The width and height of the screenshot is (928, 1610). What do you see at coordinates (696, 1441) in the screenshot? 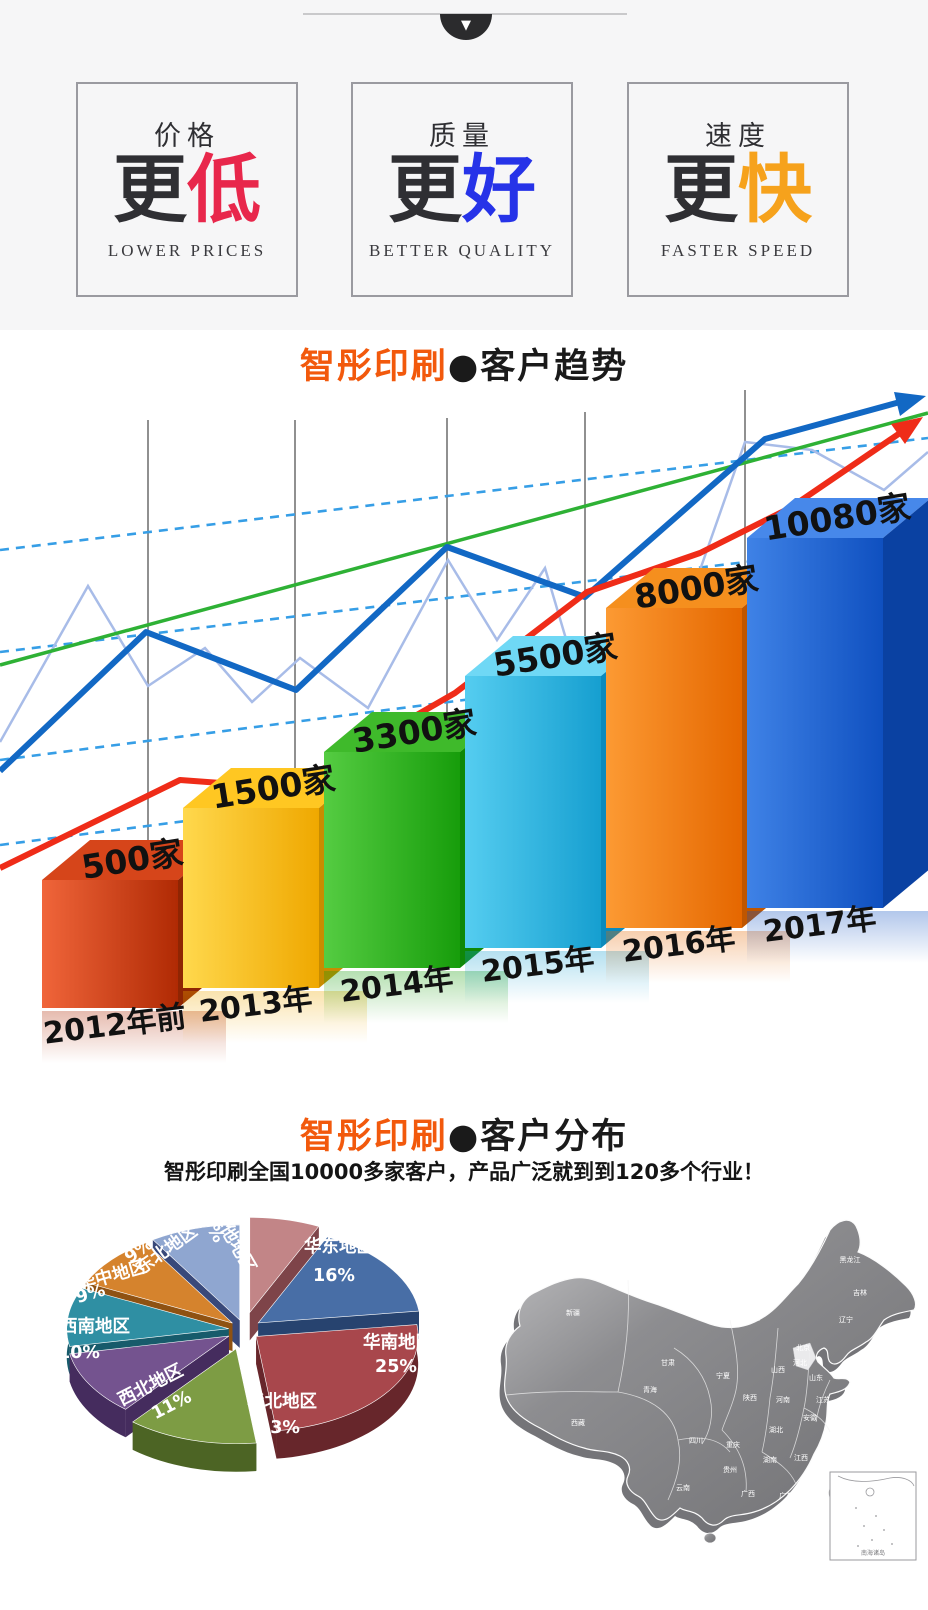
I see `svg-text: 四川` at bounding box center [696, 1441].